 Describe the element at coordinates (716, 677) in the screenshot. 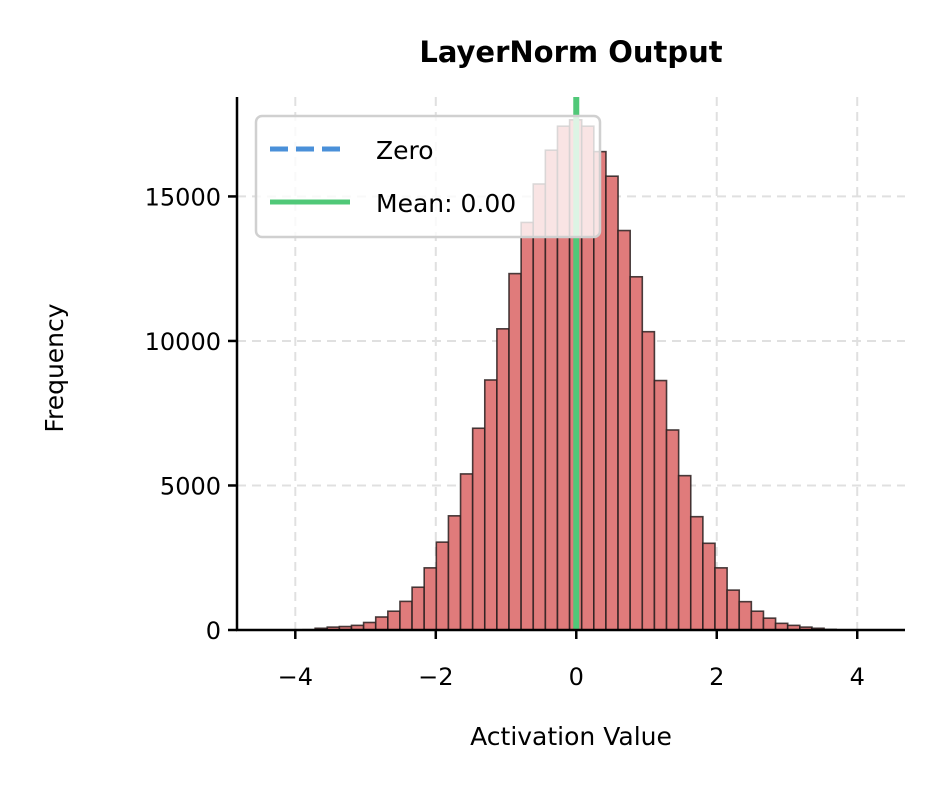

I see `x-tick-label: 2` at that location.